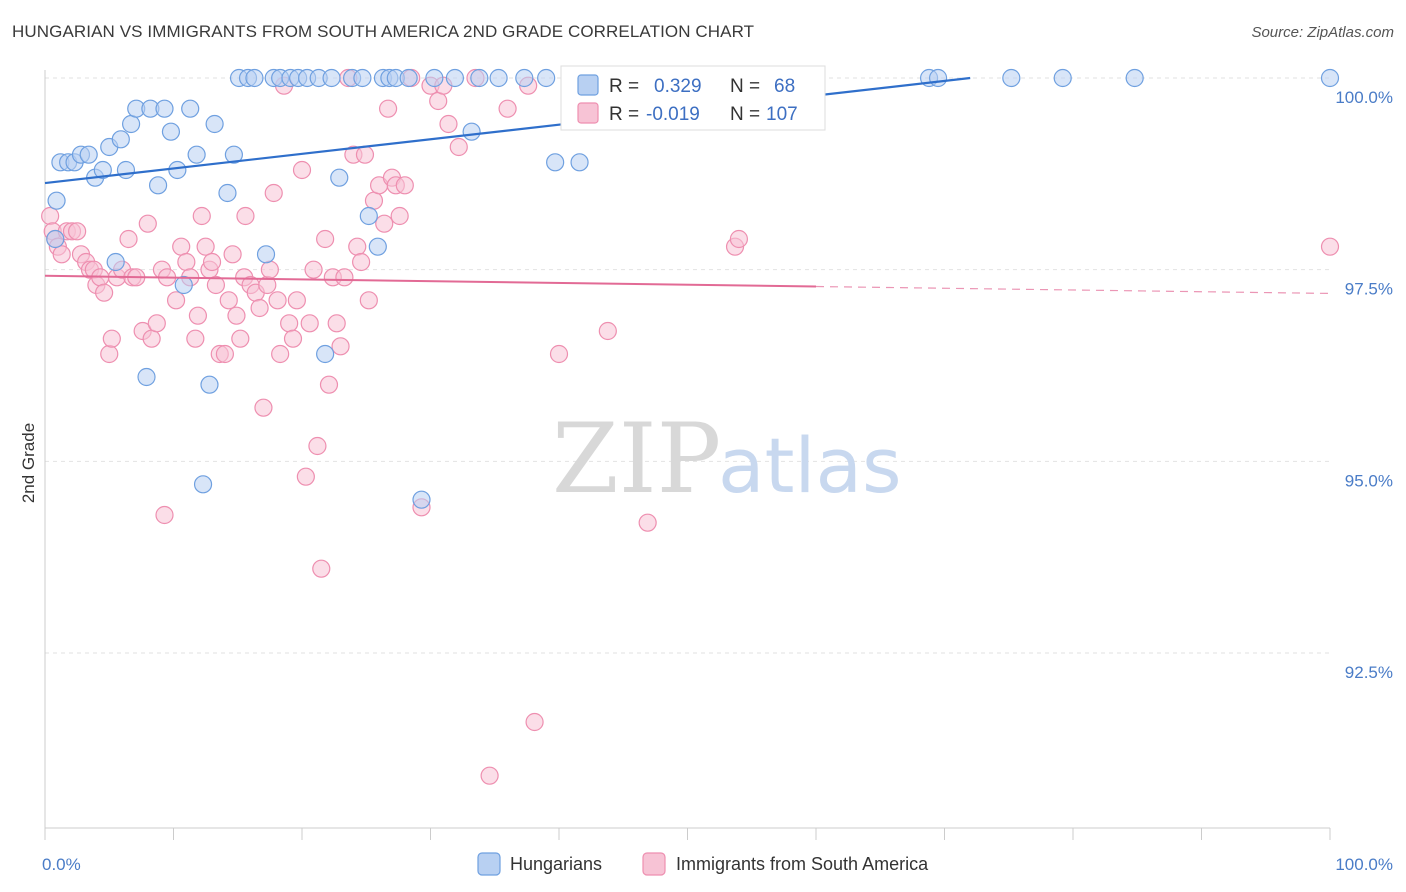 The image size is (1406, 892). I want to click on stats-n-value-hungarians: 68, so click(784, 86).